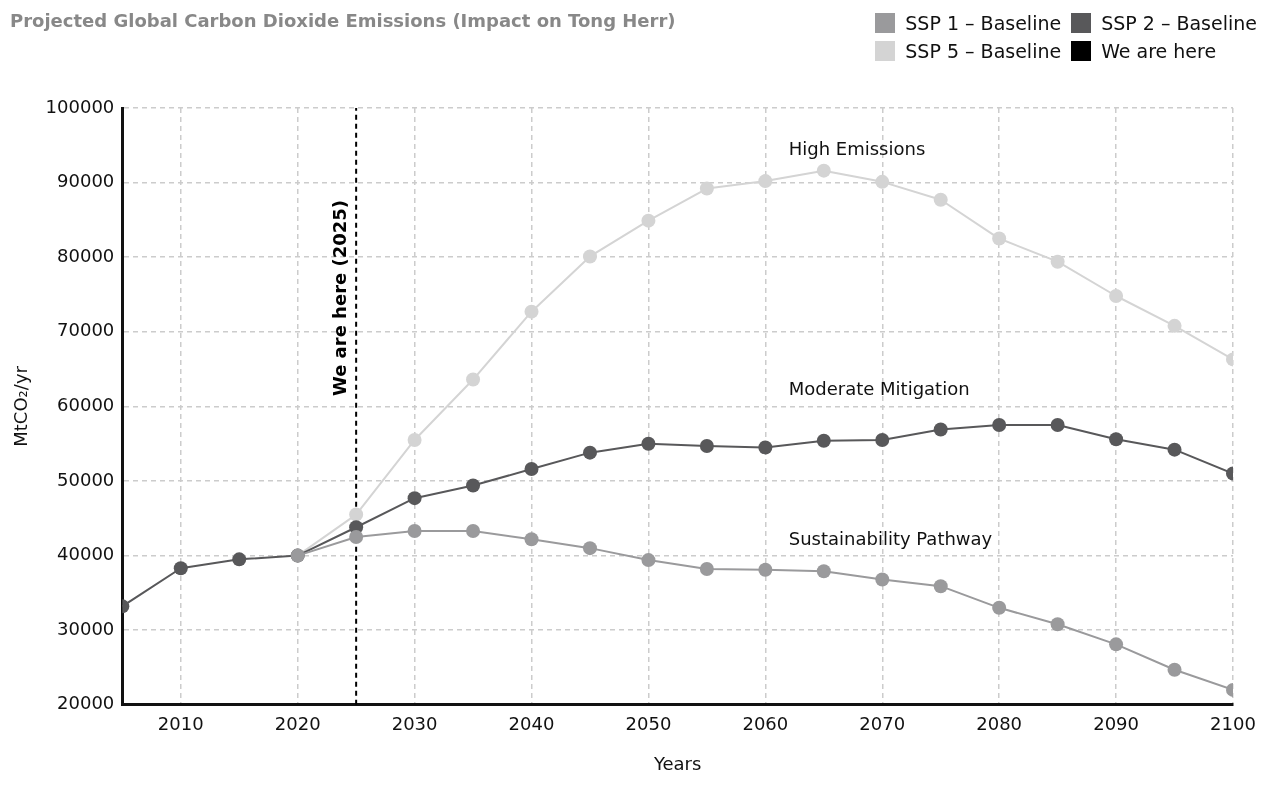  I want to click on annotation: High Emissions, so click(857, 148).